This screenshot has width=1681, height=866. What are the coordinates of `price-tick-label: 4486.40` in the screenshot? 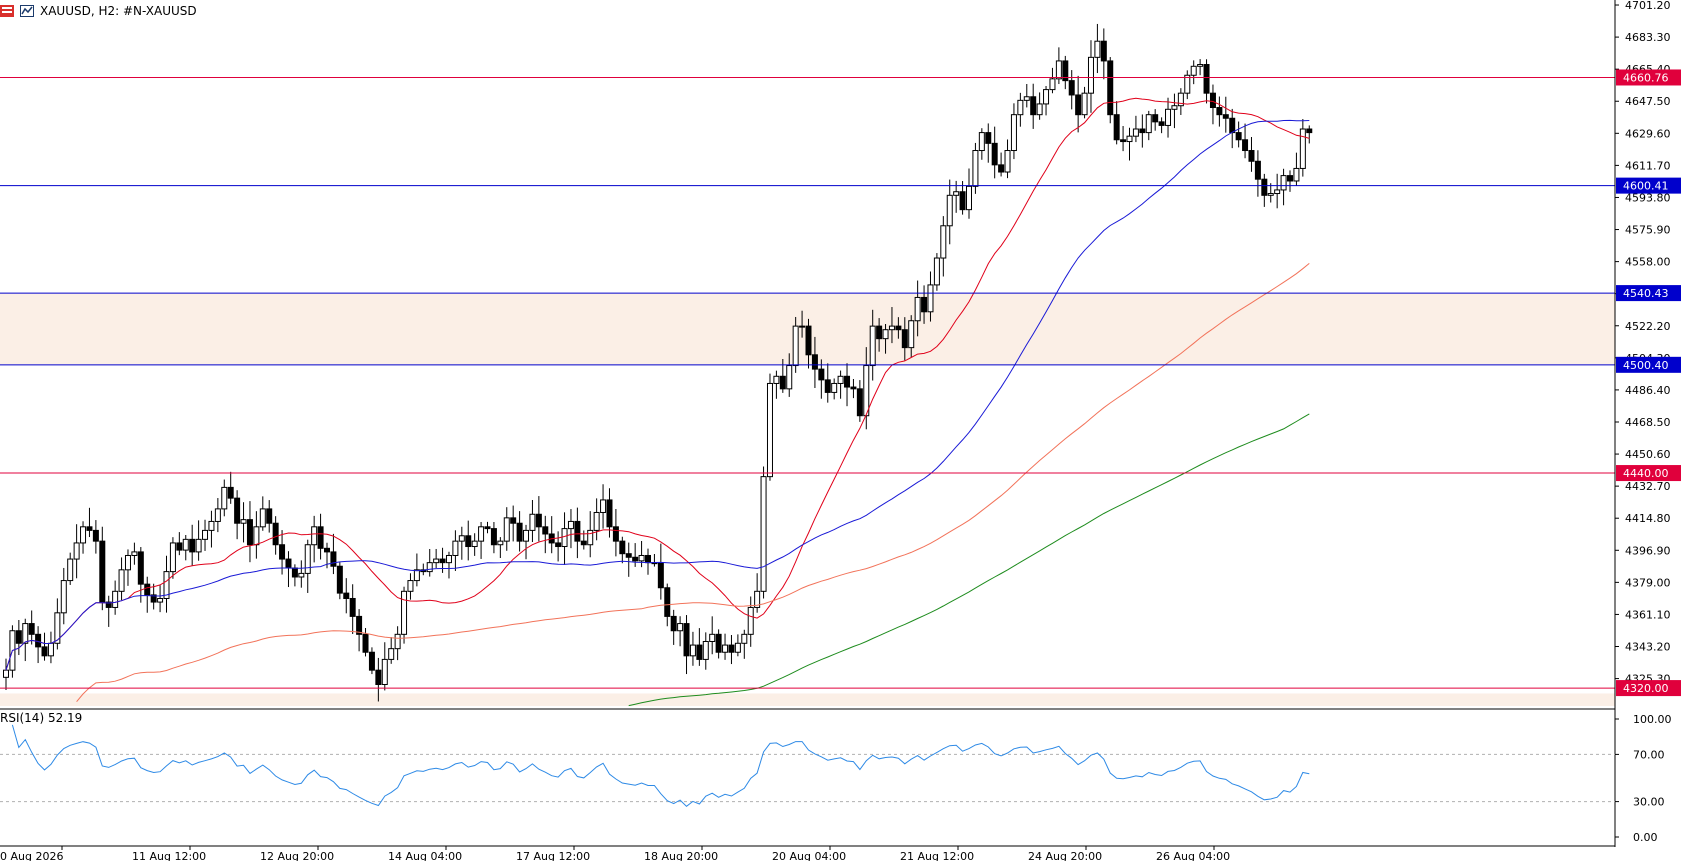 It's located at (1648, 390).